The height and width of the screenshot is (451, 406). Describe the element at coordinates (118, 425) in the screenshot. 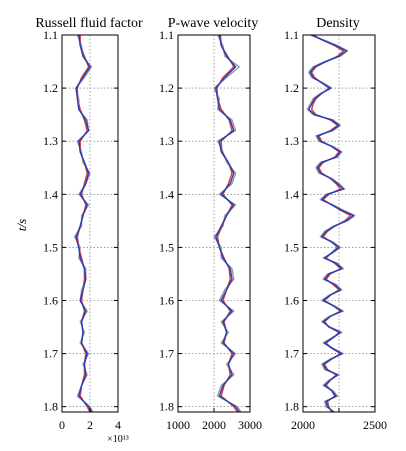

I see `x-tick-label: 4` at that location.